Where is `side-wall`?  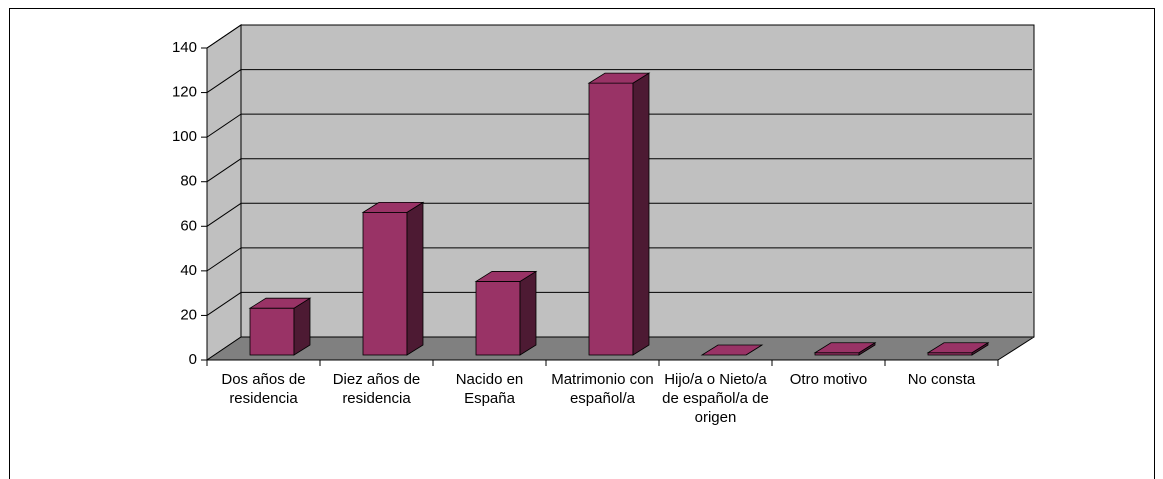 side-wall is located at coordinates (224, 192).